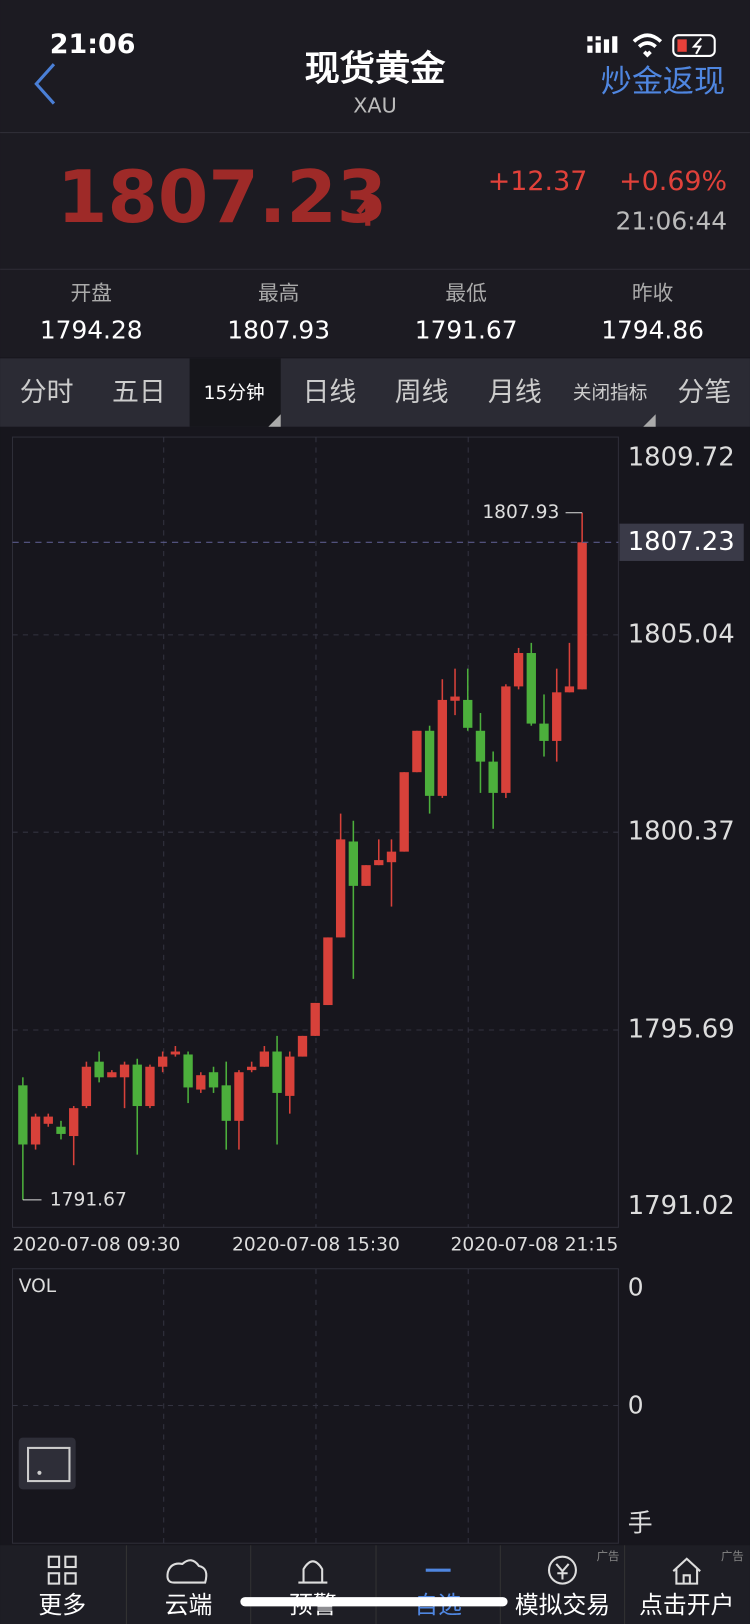 The image size is (750, 1624). I want to click on y-tick-label: 1805.04, so click(681, 634).